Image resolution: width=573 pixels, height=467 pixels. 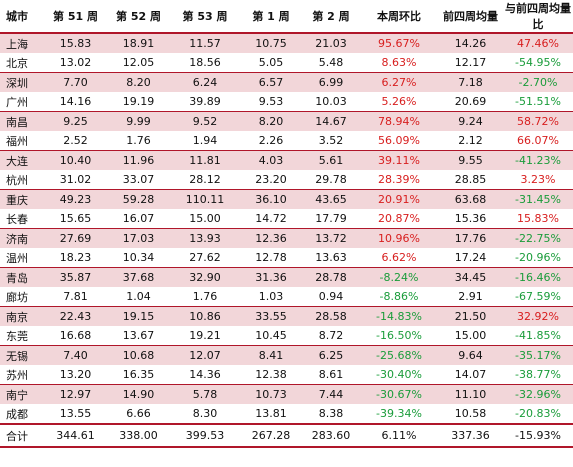 What do you see at coordinates (22, 394) in the screenshot?
I see `cell-city: 南宁` at bounding box center [22, 394].